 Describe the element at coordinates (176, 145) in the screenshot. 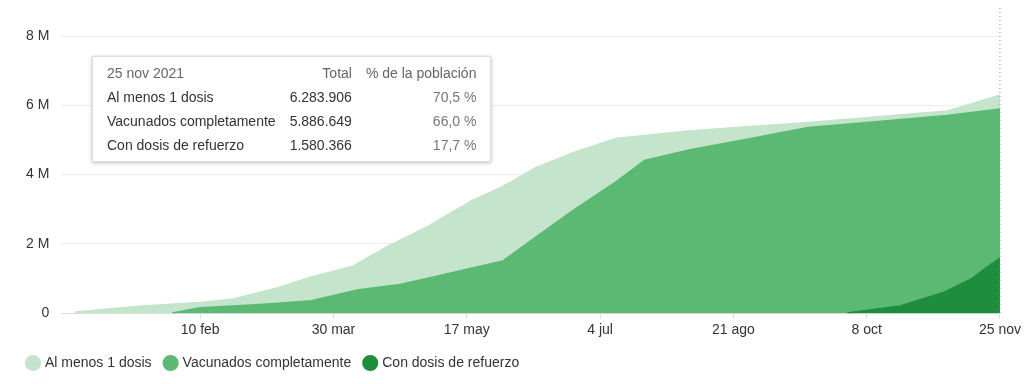

I see `annotation: Con dosis de refuerzo` at that location.